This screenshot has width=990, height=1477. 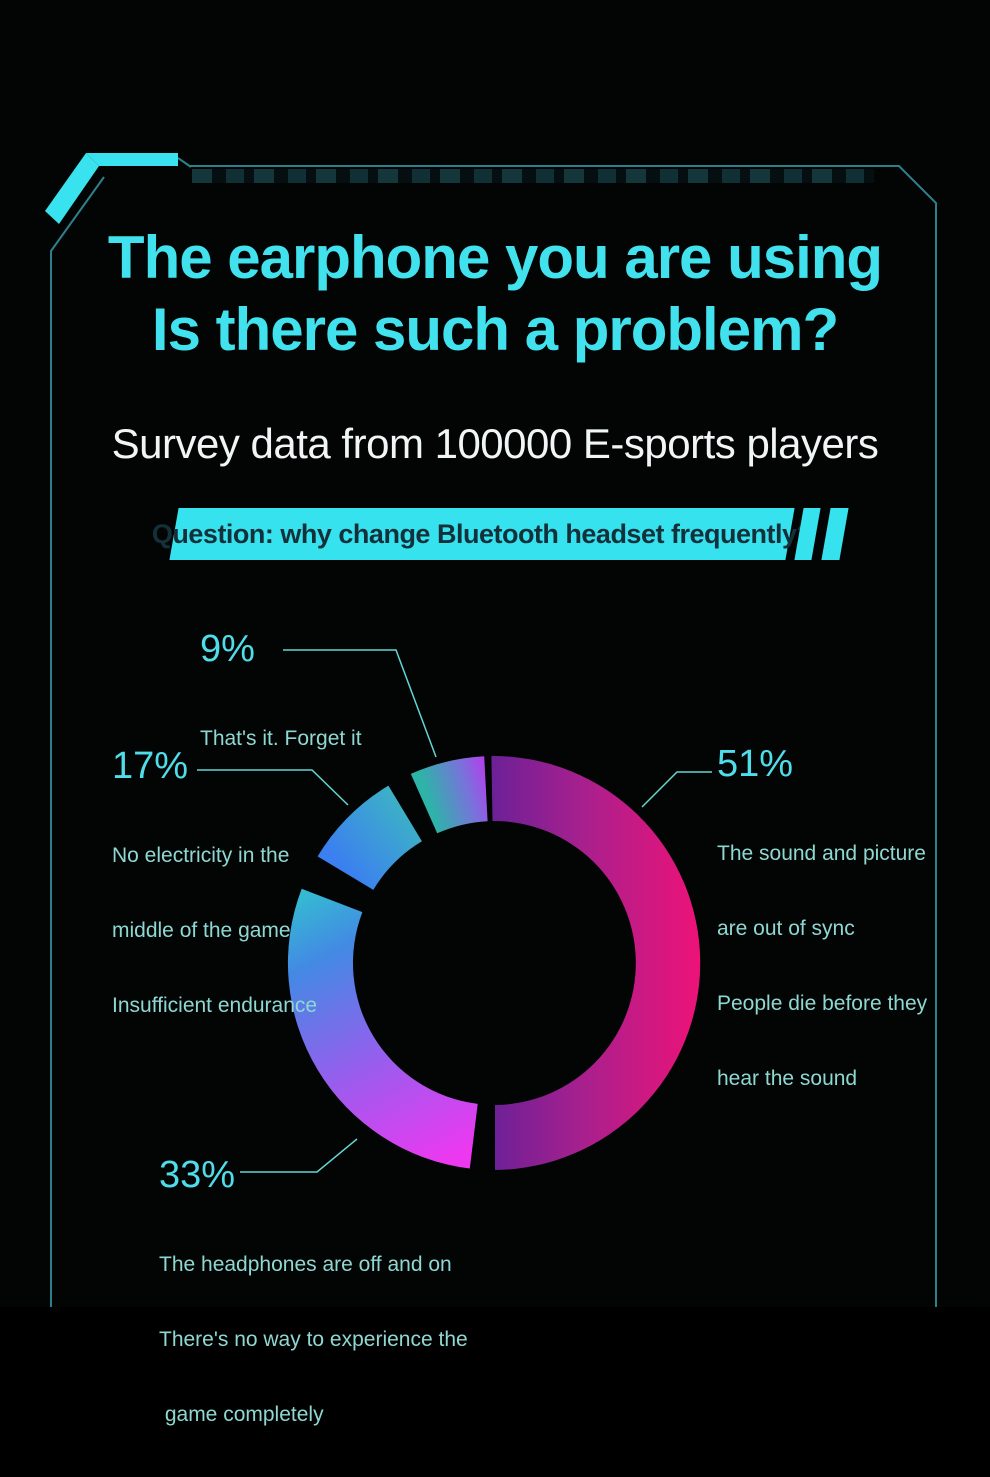 What do you see at coordinates (495, 443) in the screenshot?
I see `page-subtitle: Survey data from 100000 E-sports players` at bounding box center [495, 443].